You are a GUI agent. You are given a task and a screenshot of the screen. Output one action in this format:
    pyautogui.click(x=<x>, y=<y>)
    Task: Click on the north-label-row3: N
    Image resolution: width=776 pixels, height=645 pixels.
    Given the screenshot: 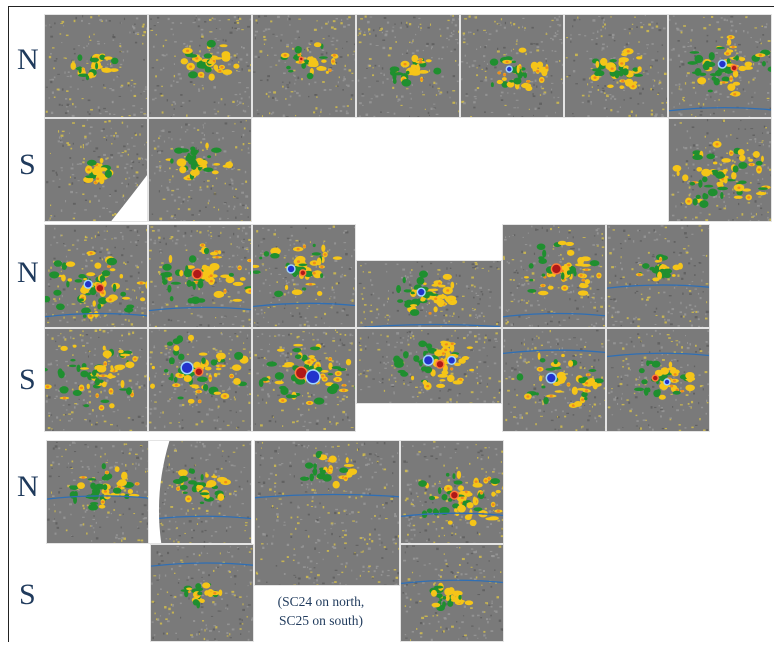 What is the action you would take?
    pyautogui.click(x=28, y=486)
    